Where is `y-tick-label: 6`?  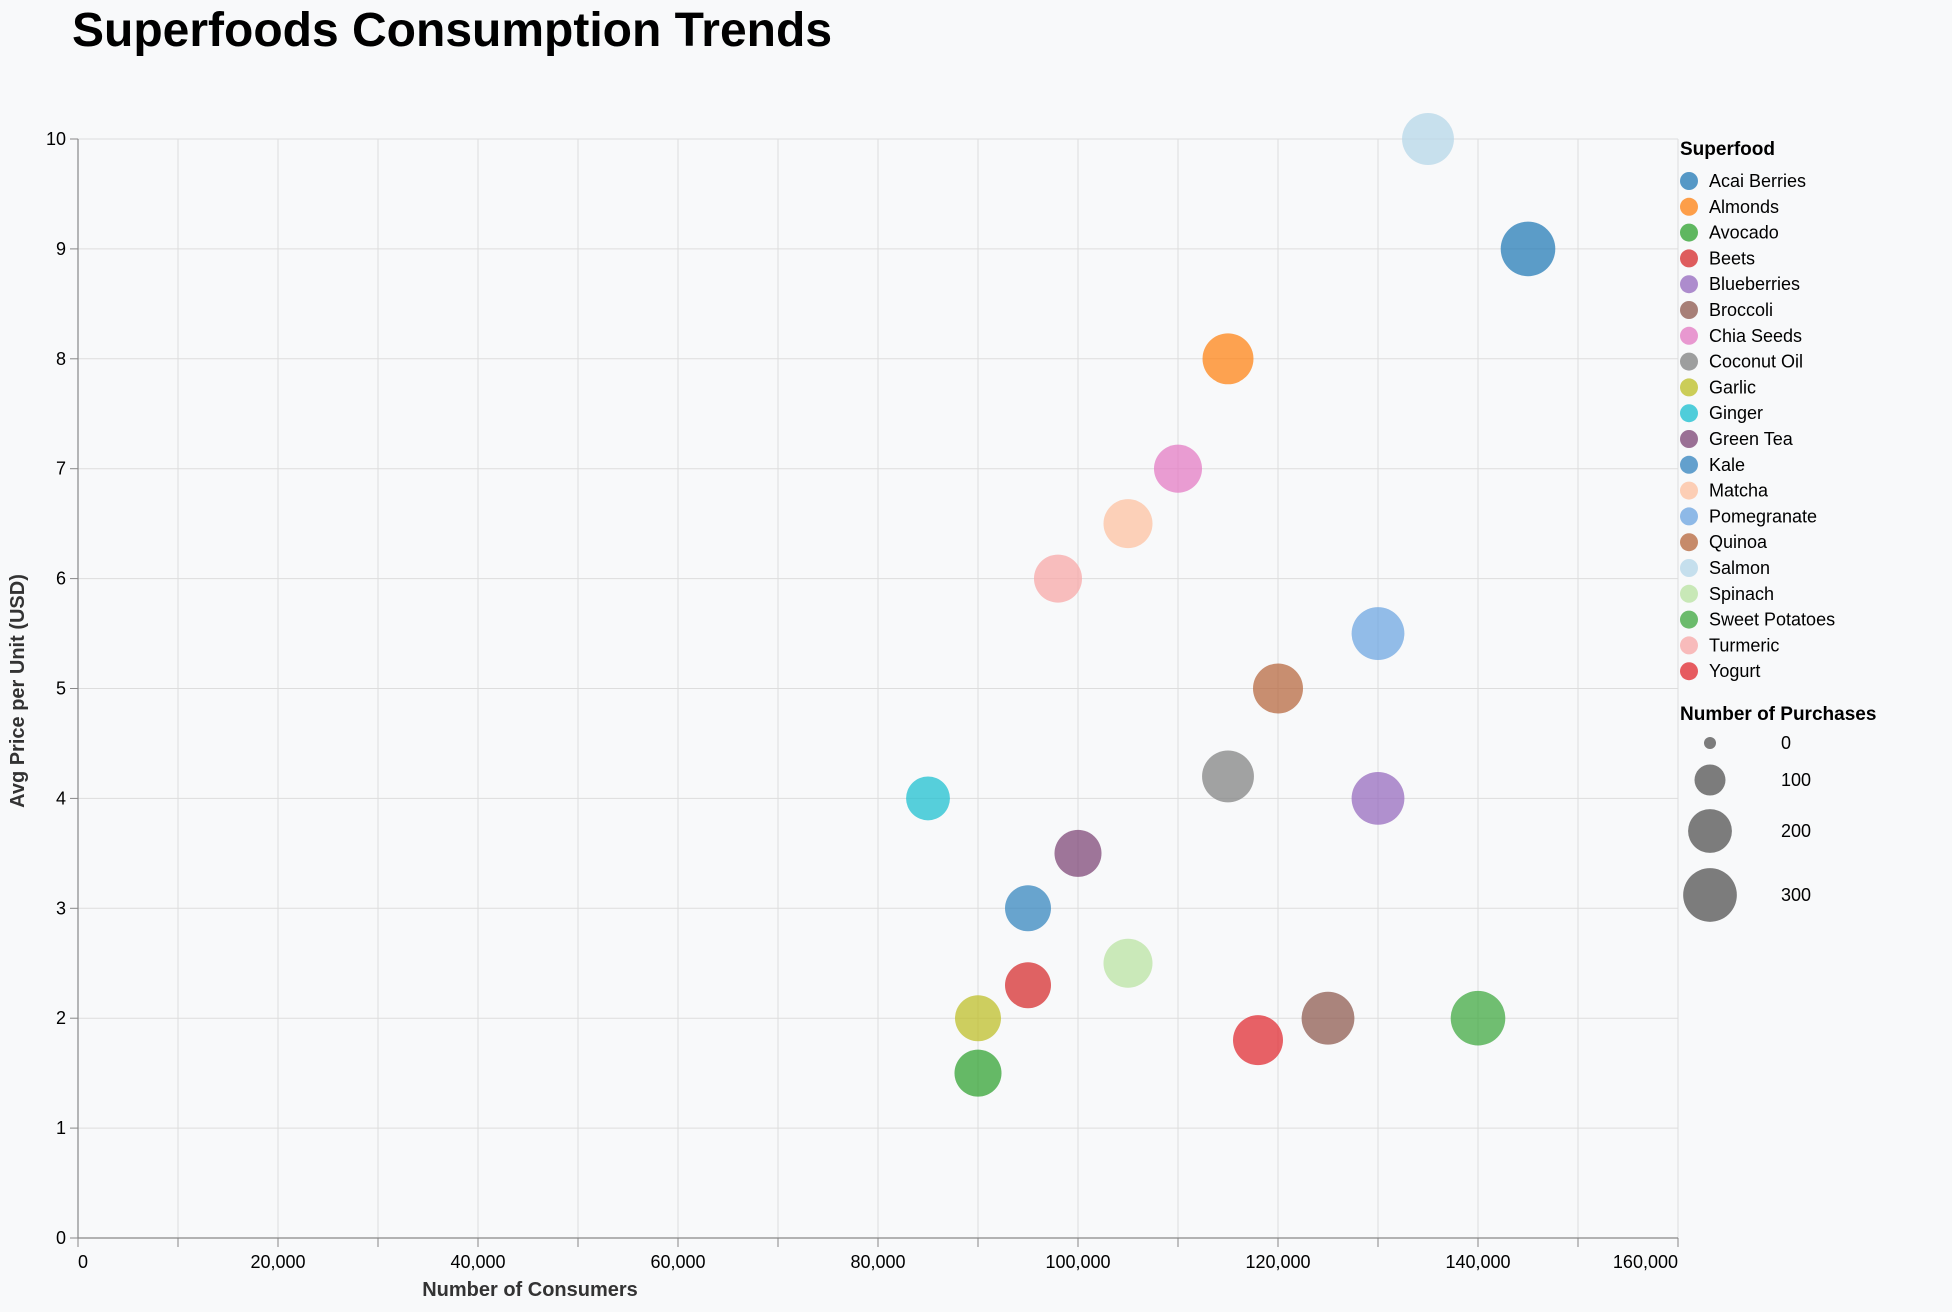
y-tick-label: 6 is located at coordinates (61, 579).